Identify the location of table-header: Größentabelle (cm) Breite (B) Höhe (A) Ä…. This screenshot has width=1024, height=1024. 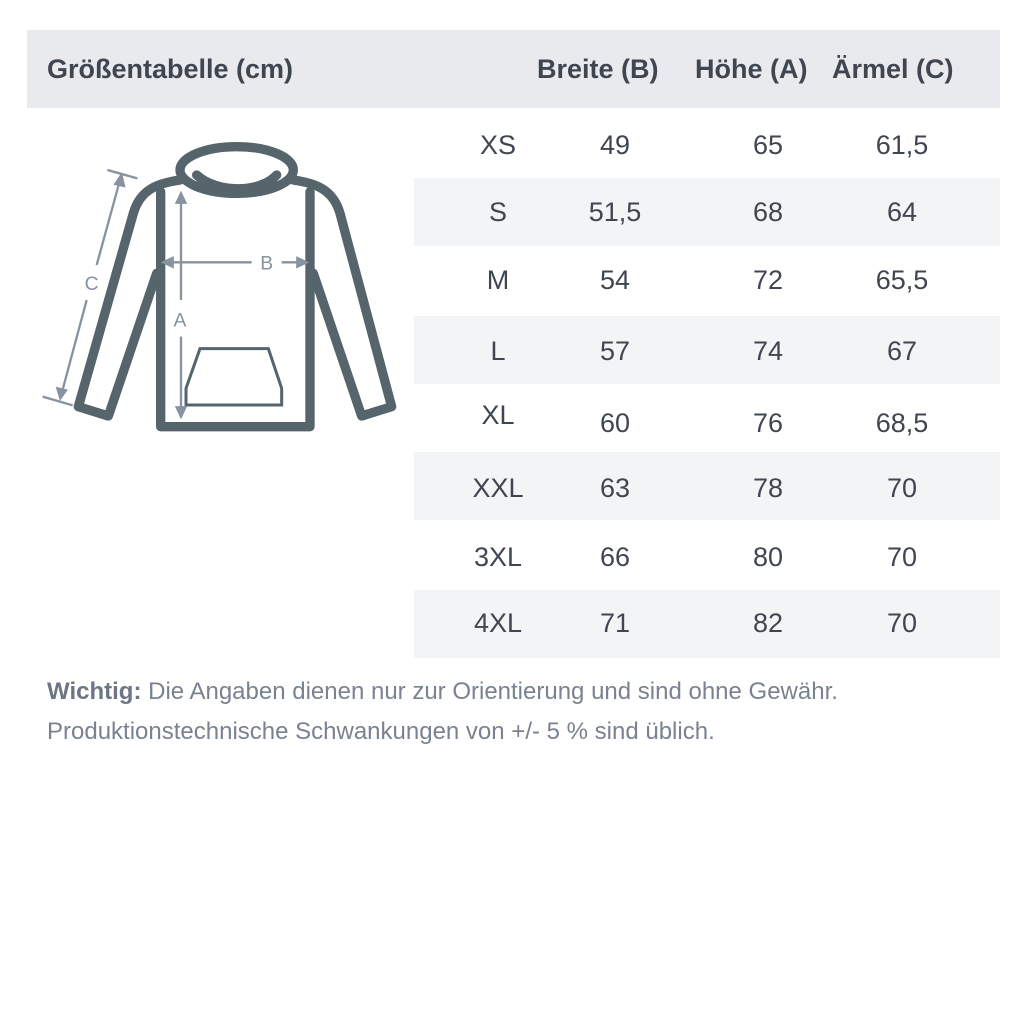
(513, 69).